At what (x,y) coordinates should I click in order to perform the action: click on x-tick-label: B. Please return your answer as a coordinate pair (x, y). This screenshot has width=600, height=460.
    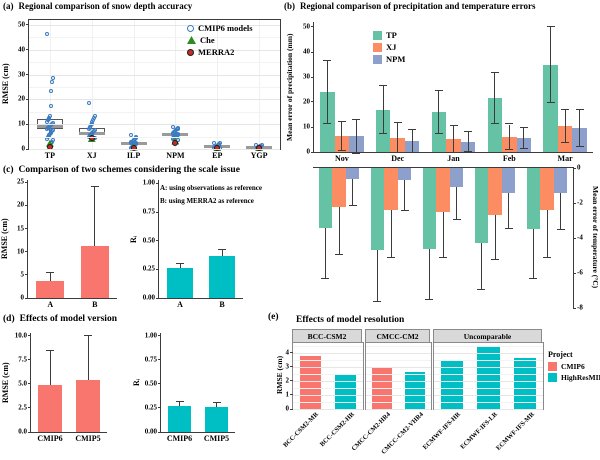
    Looking at the image, I should click on (95, 304).